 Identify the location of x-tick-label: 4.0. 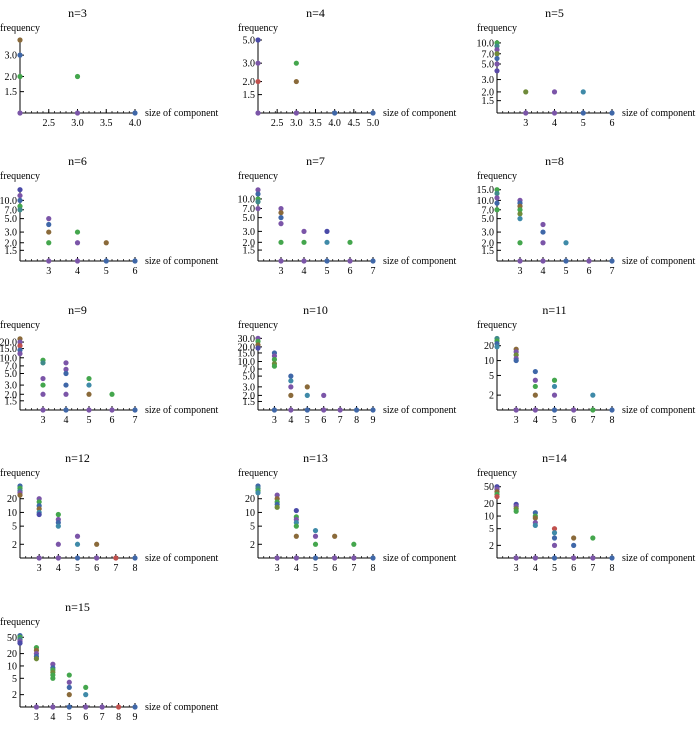
(135, 123).